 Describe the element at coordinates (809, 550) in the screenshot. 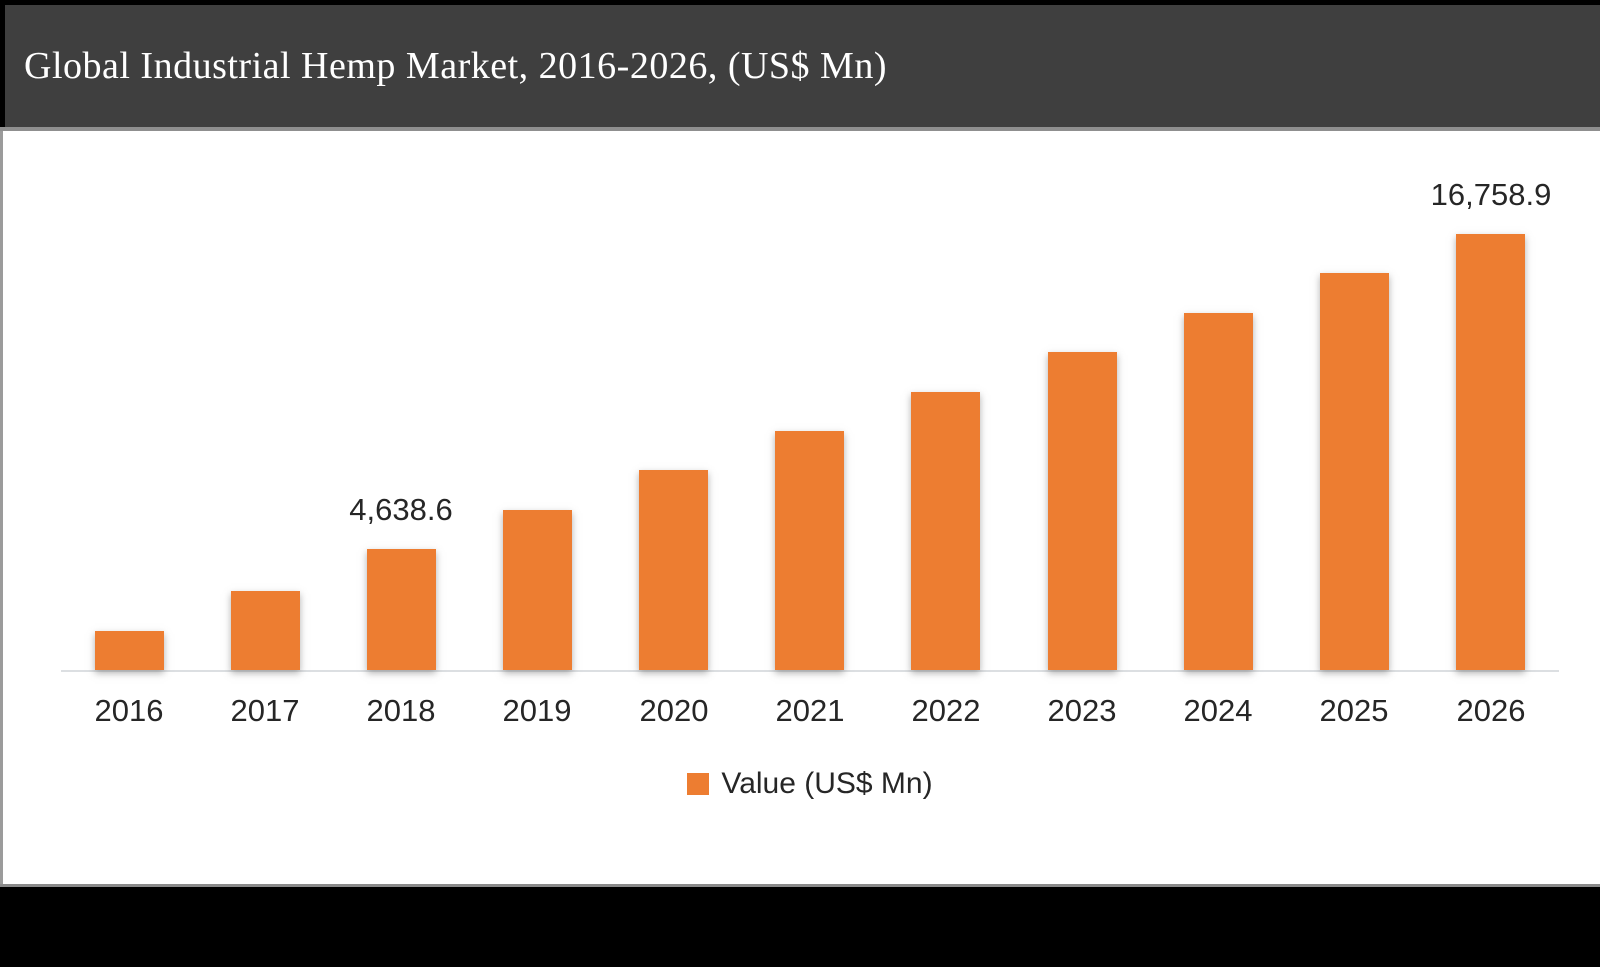

I see `bar-2021` at that location.